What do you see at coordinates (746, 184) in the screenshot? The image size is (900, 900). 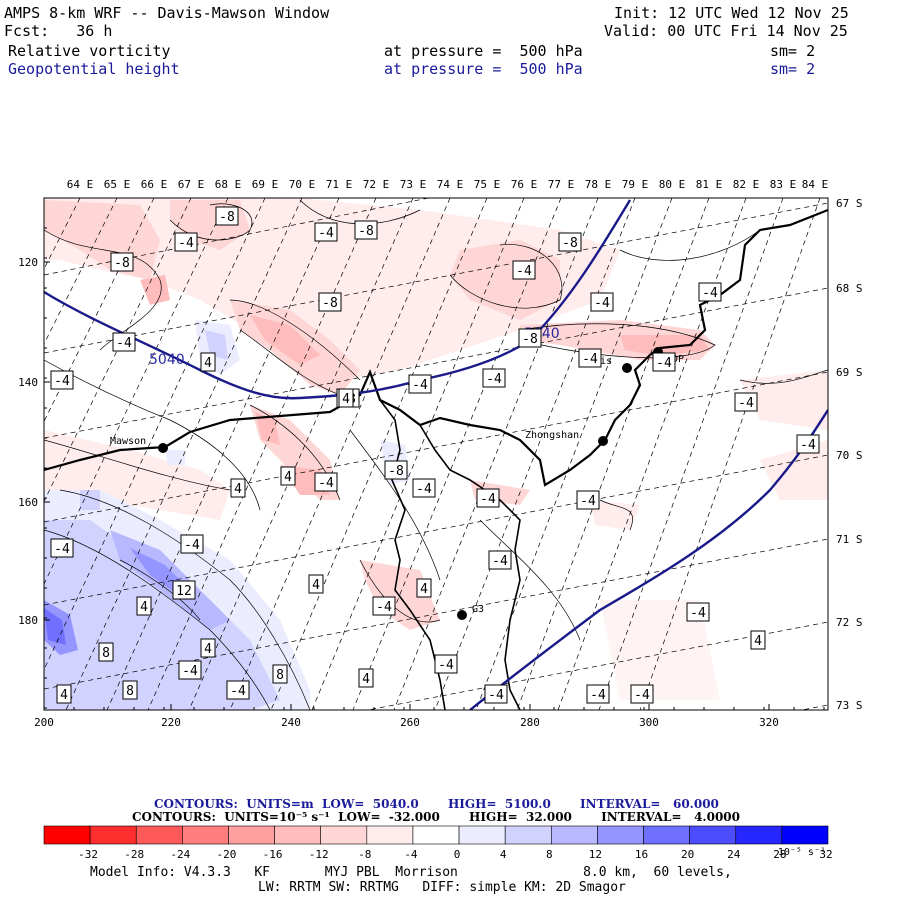 I see `lon-label: 82 E` at bounding box center [746, 184].